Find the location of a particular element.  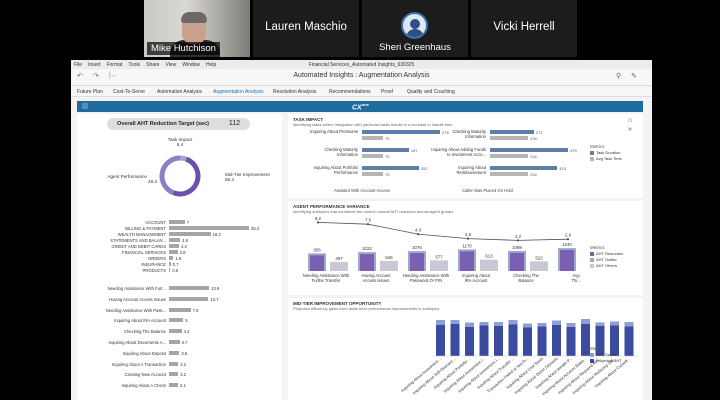

os-menu-item: Insert is located at coordinates (94, 65).